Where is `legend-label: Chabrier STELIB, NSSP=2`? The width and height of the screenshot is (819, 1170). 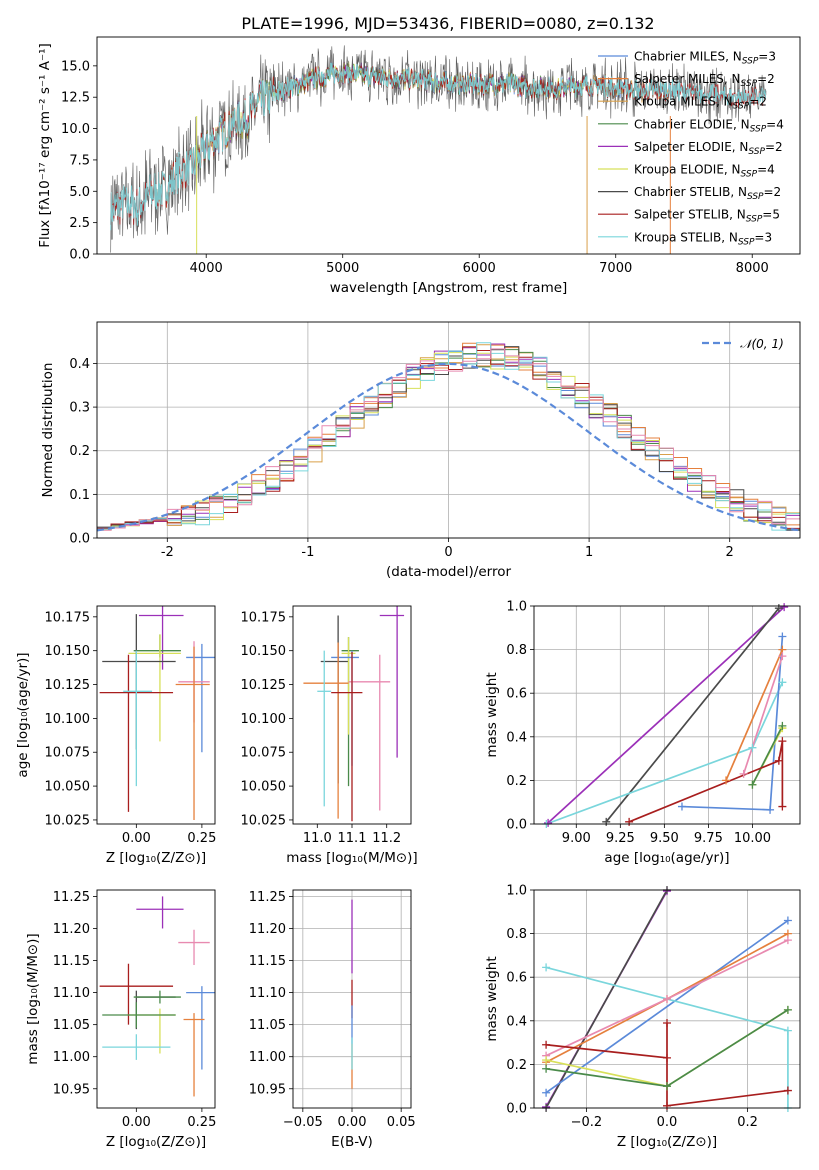 legend-label: Chabrier STELIB, NSSP=2 is located at coordinates (707, 193).